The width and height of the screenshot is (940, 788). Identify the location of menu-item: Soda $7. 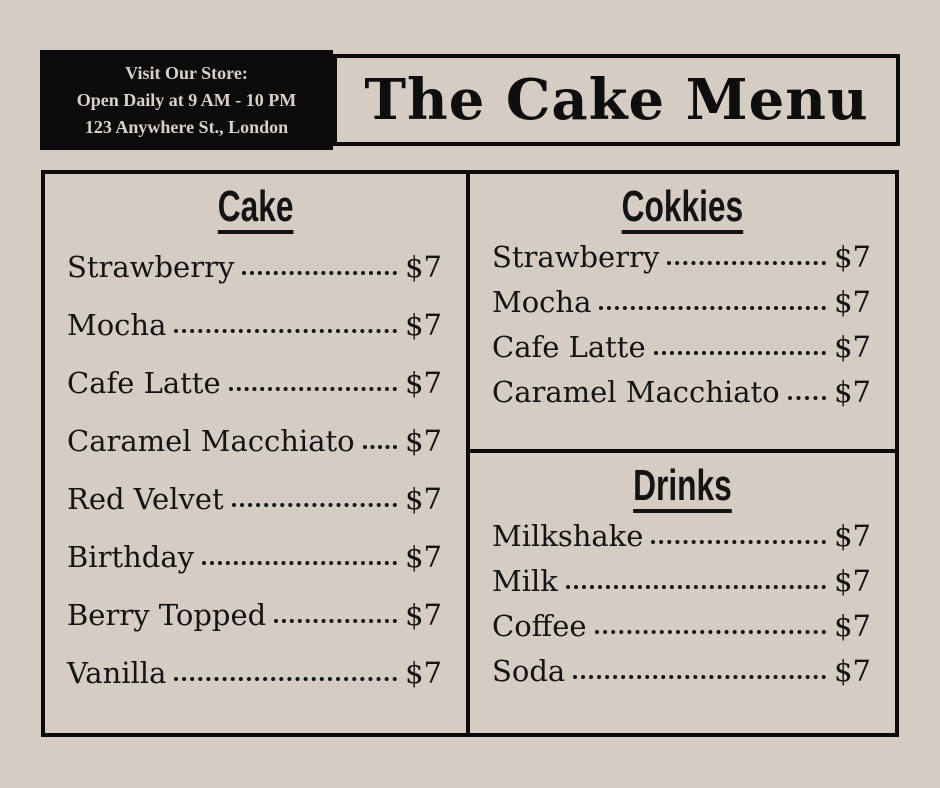
(681, 676).